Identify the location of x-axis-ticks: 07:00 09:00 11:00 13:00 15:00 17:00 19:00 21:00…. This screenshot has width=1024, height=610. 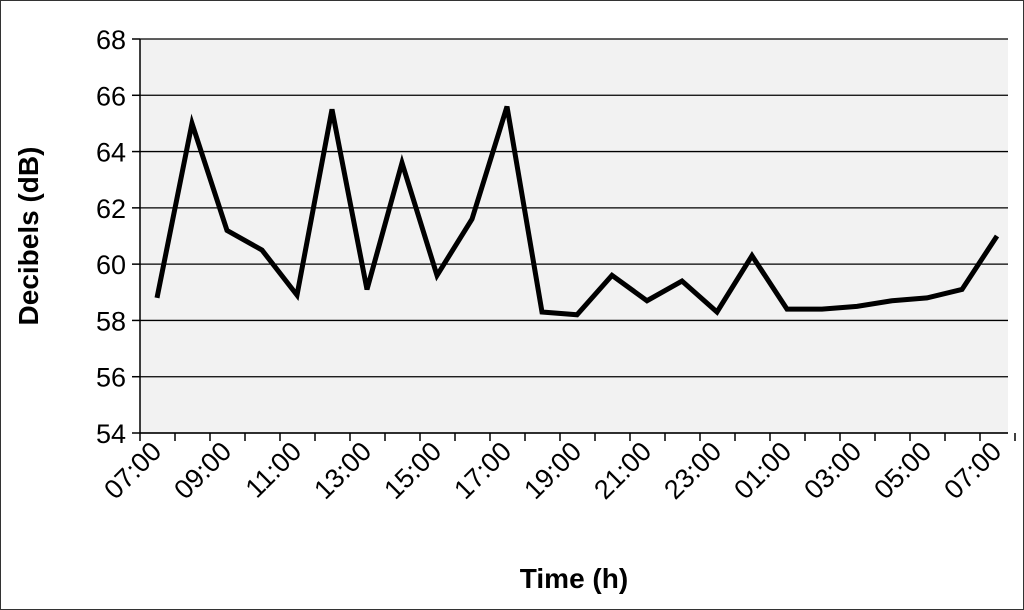
(557, 469).